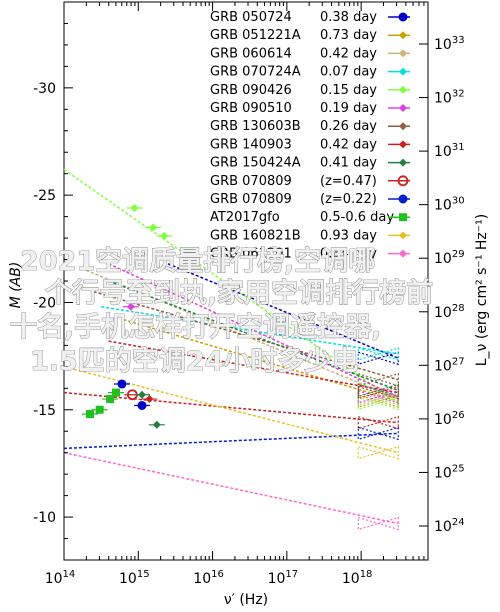  What do you see at coordinates (44, 196) in the screenshot?
I see `y-left-tick-label: -25` at bounding box center [44, 196].